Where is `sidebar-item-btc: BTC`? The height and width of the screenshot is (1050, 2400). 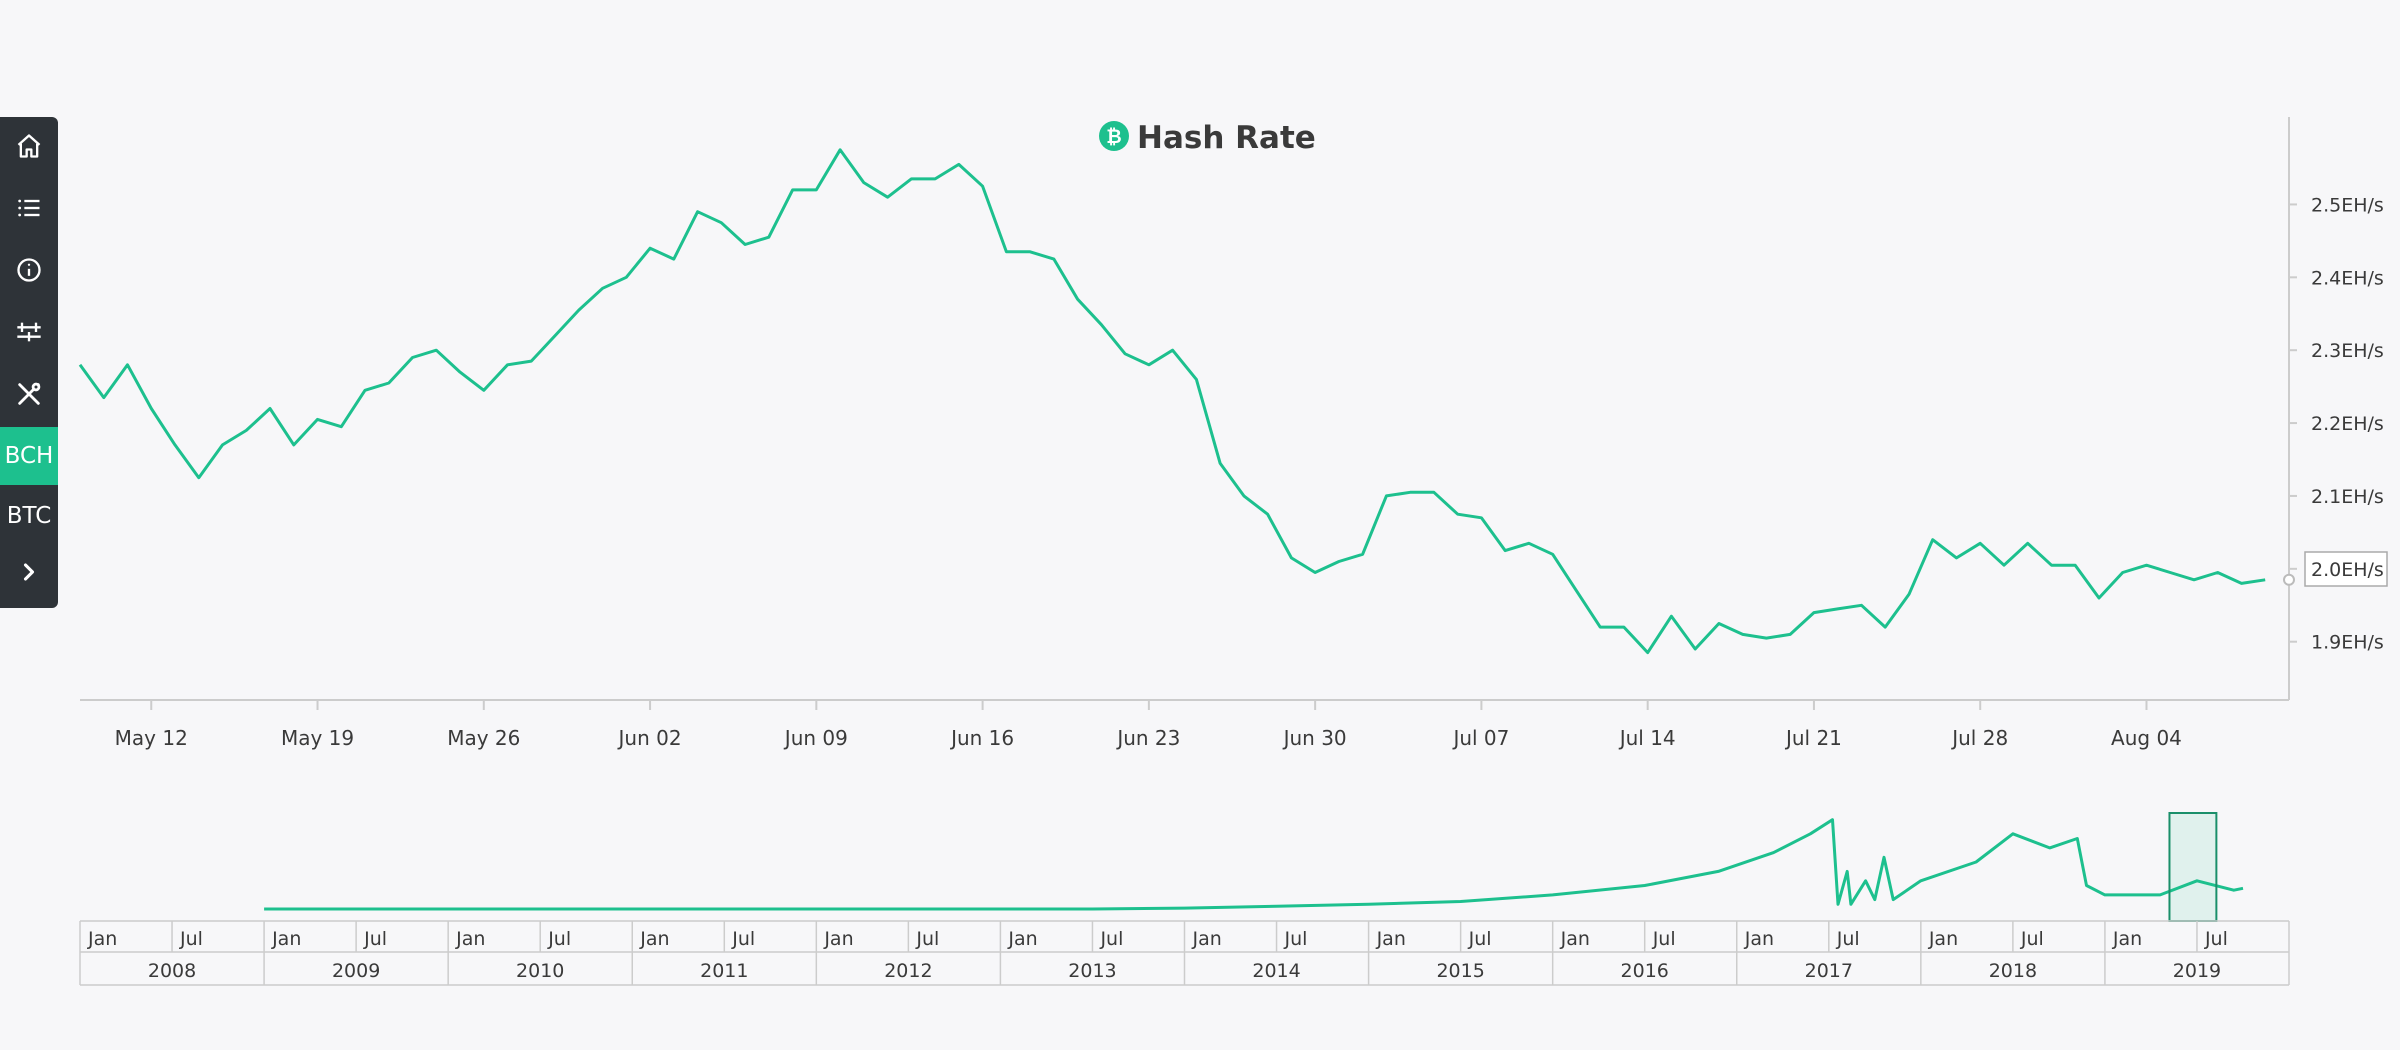
sidebar-item-btc: BTC is located at coordinates (29, 516).